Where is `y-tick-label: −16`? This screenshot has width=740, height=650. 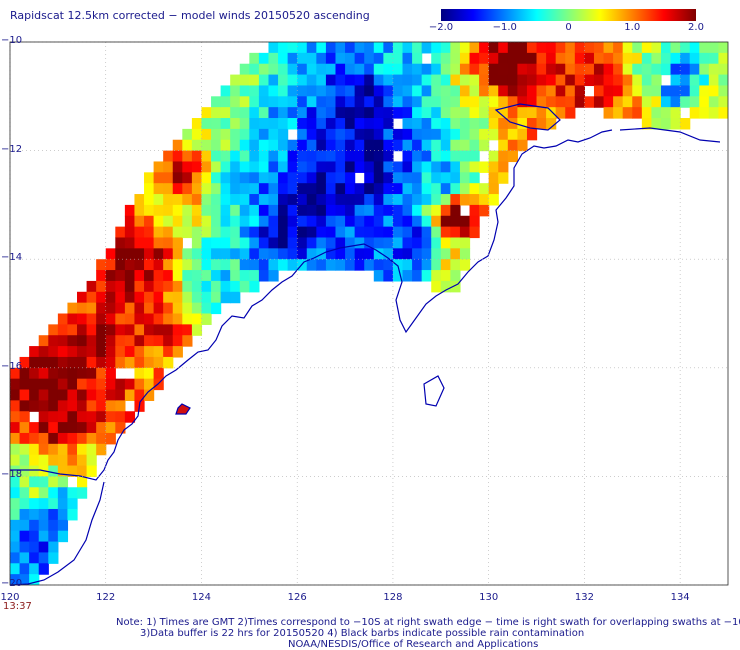
y-tick-label: −16 is located at coordinates (12, 366).